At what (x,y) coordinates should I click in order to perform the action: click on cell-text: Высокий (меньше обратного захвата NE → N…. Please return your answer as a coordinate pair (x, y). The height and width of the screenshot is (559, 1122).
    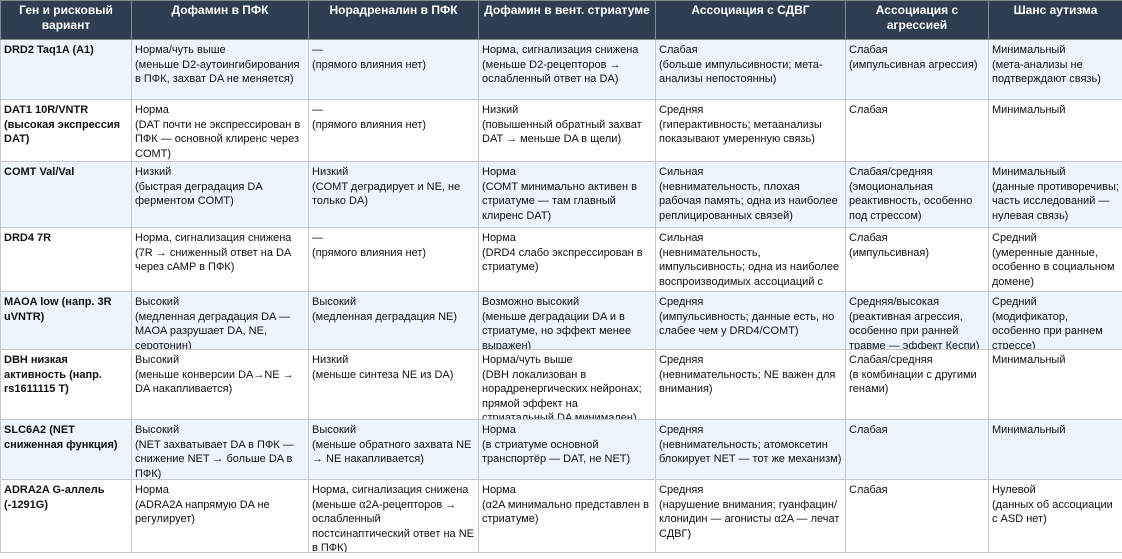
    Looking at the image, I should click on (392, 444).